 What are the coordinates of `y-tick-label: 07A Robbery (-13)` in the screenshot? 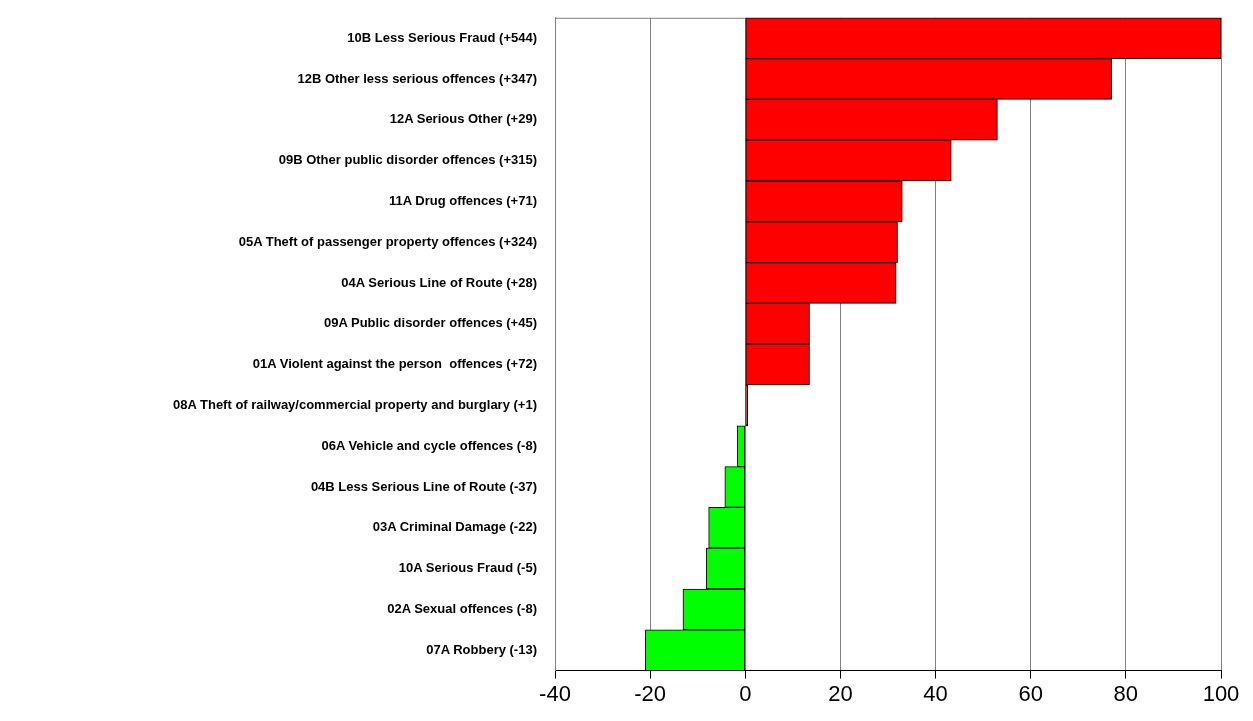 It's located at (481, 649).